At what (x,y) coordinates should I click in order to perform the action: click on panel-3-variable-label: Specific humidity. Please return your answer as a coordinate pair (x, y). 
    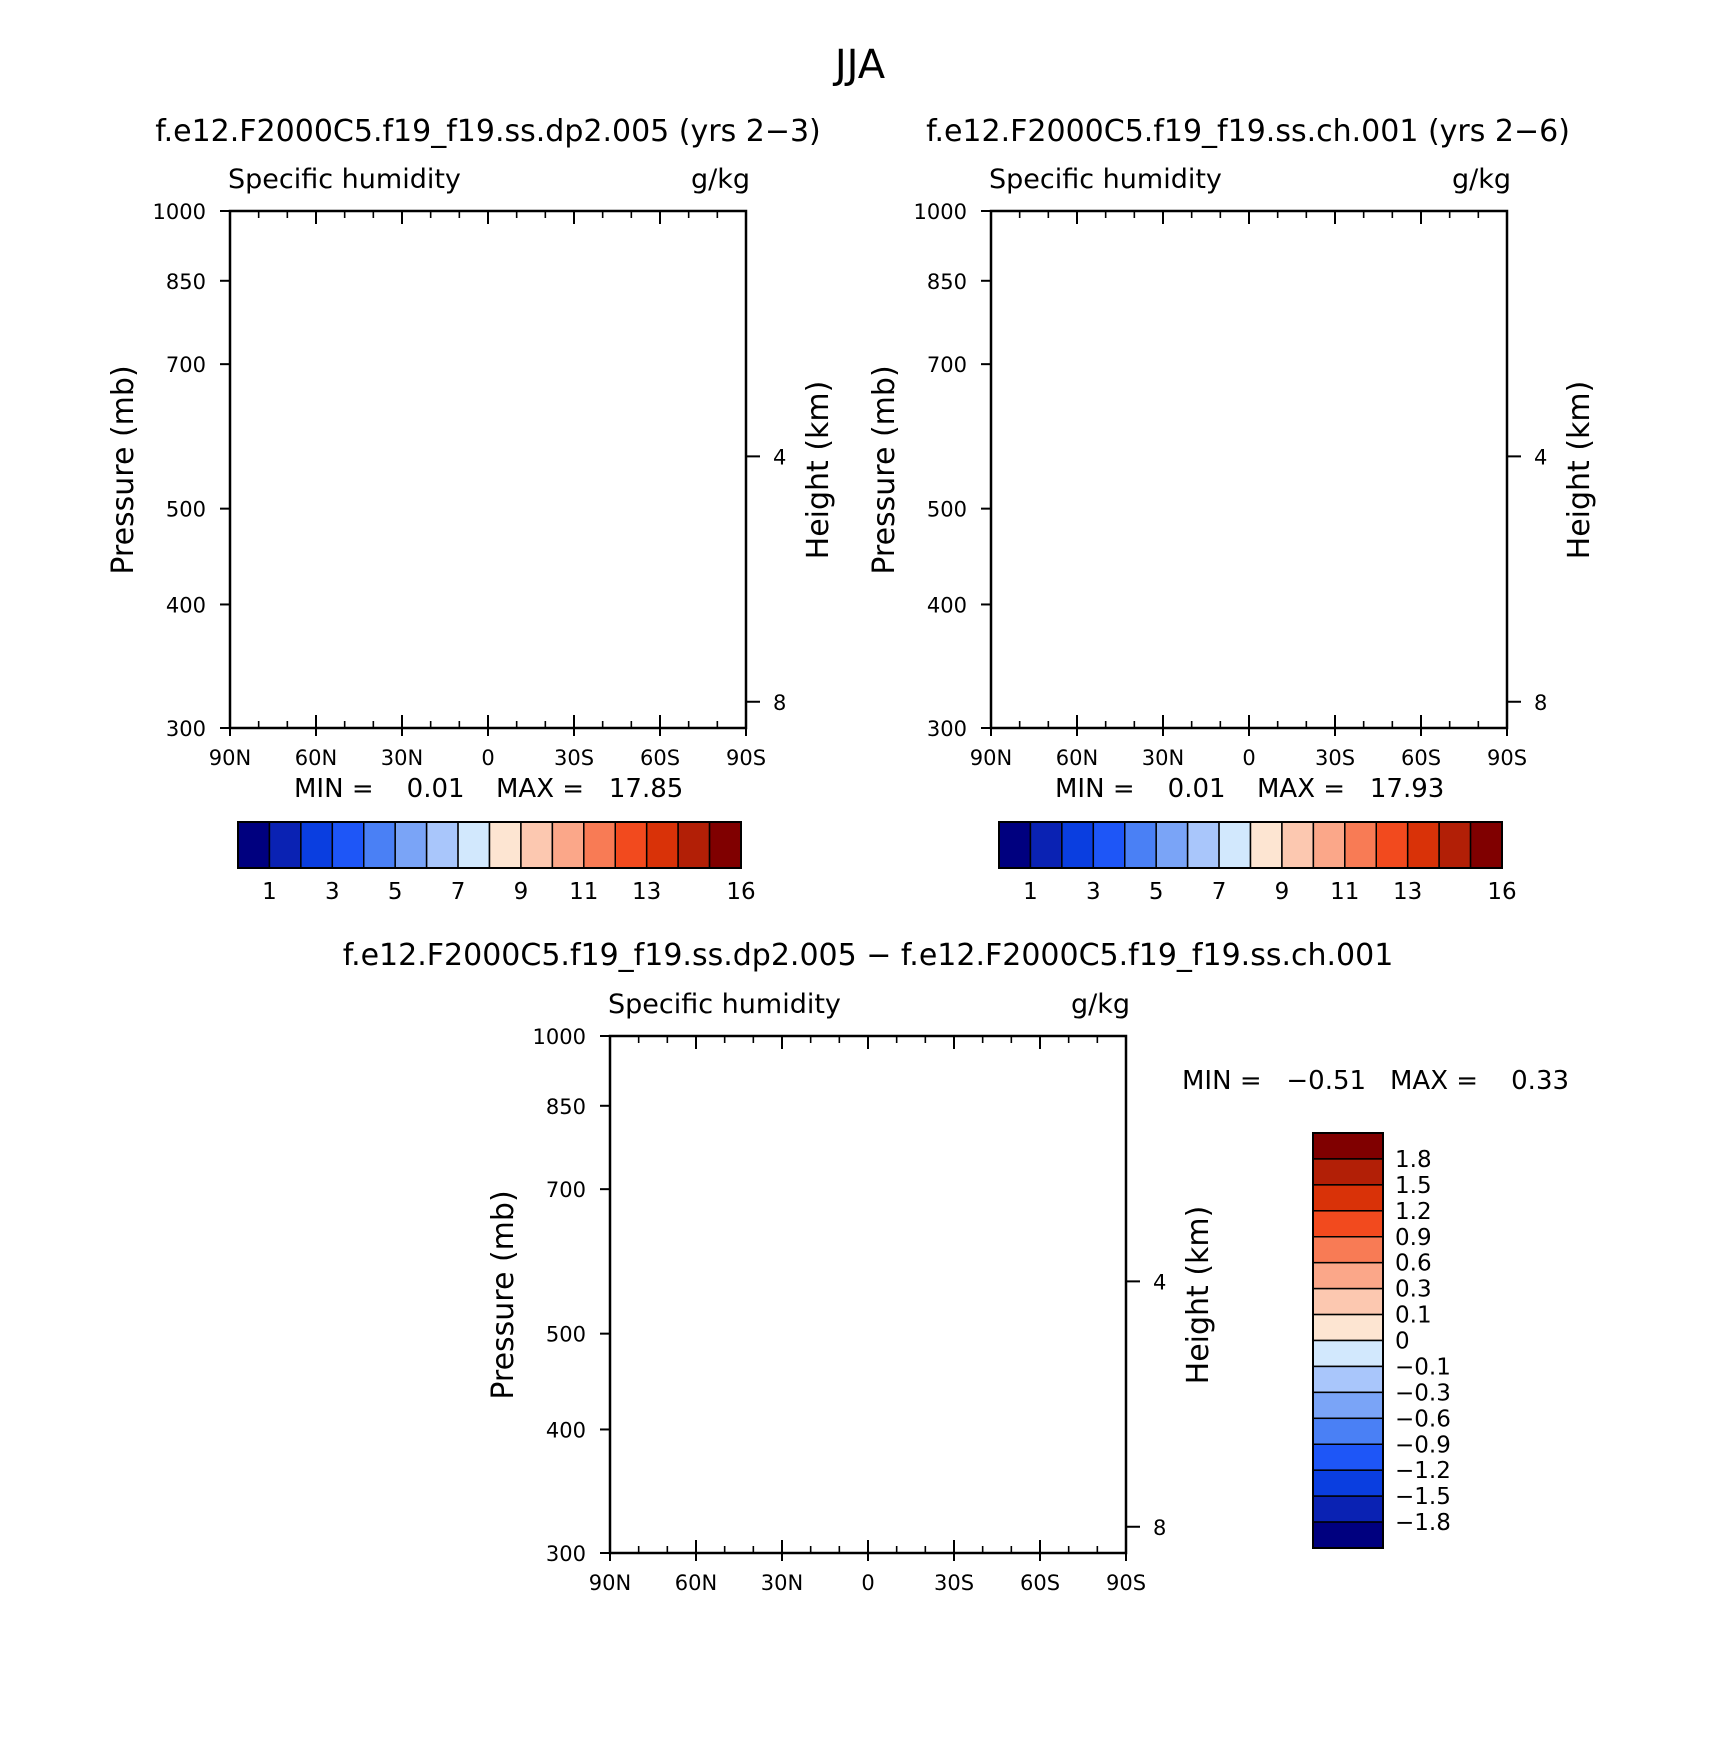
    Looking at the image, I should click on (724, 1004).